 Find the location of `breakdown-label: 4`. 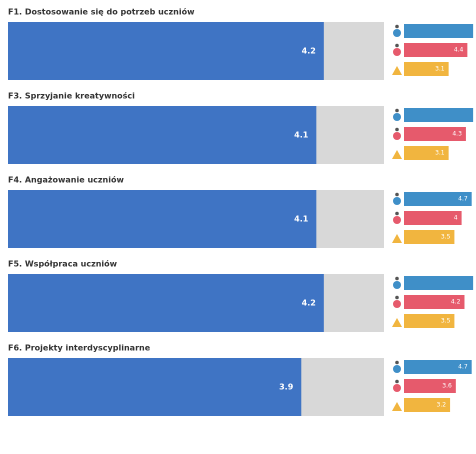

breakdown-label: 4 is located at coordinates (456, 218).